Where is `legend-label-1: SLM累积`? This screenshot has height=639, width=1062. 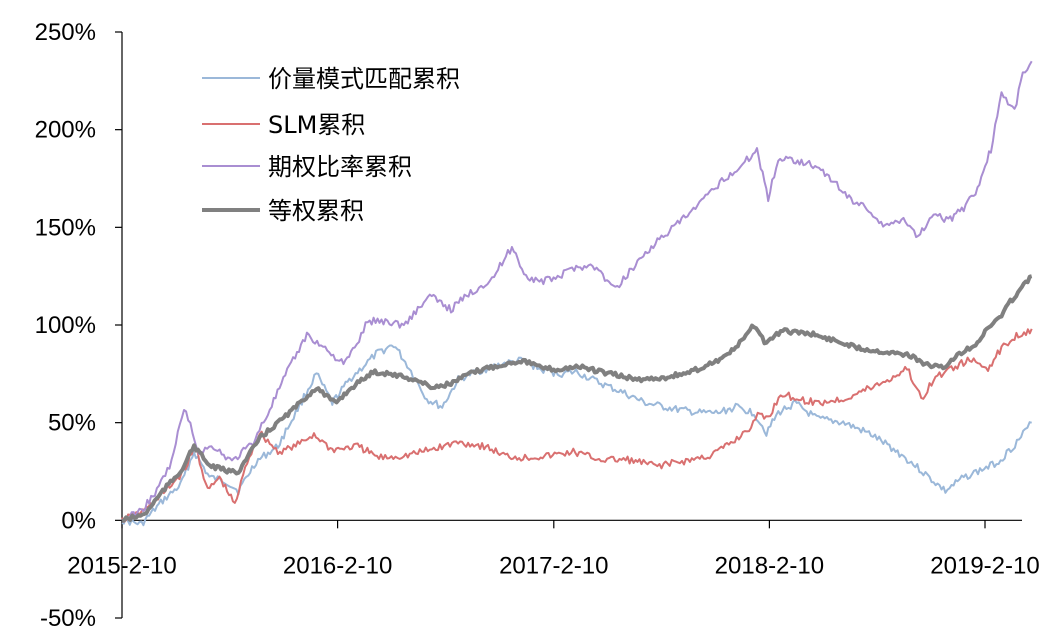
legend-label-1: SLM累积 is located at coordinates (316, 125).